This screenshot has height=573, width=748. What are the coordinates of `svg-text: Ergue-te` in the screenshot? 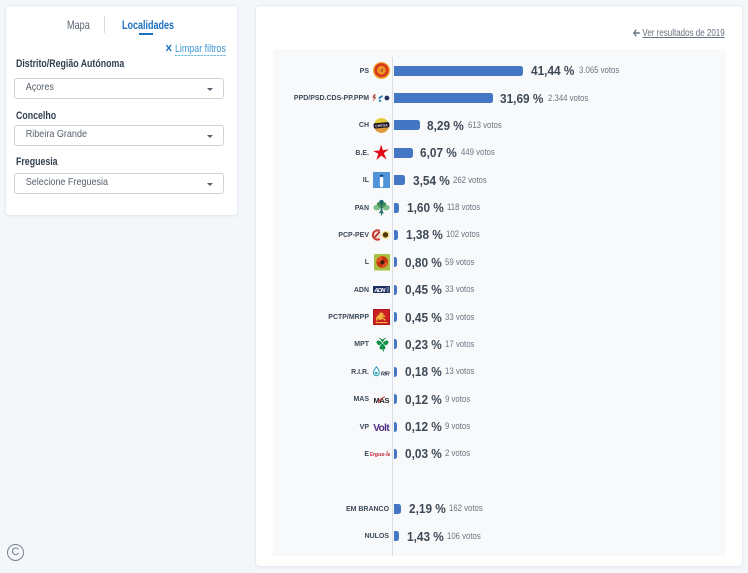 It's located at (380, 455).